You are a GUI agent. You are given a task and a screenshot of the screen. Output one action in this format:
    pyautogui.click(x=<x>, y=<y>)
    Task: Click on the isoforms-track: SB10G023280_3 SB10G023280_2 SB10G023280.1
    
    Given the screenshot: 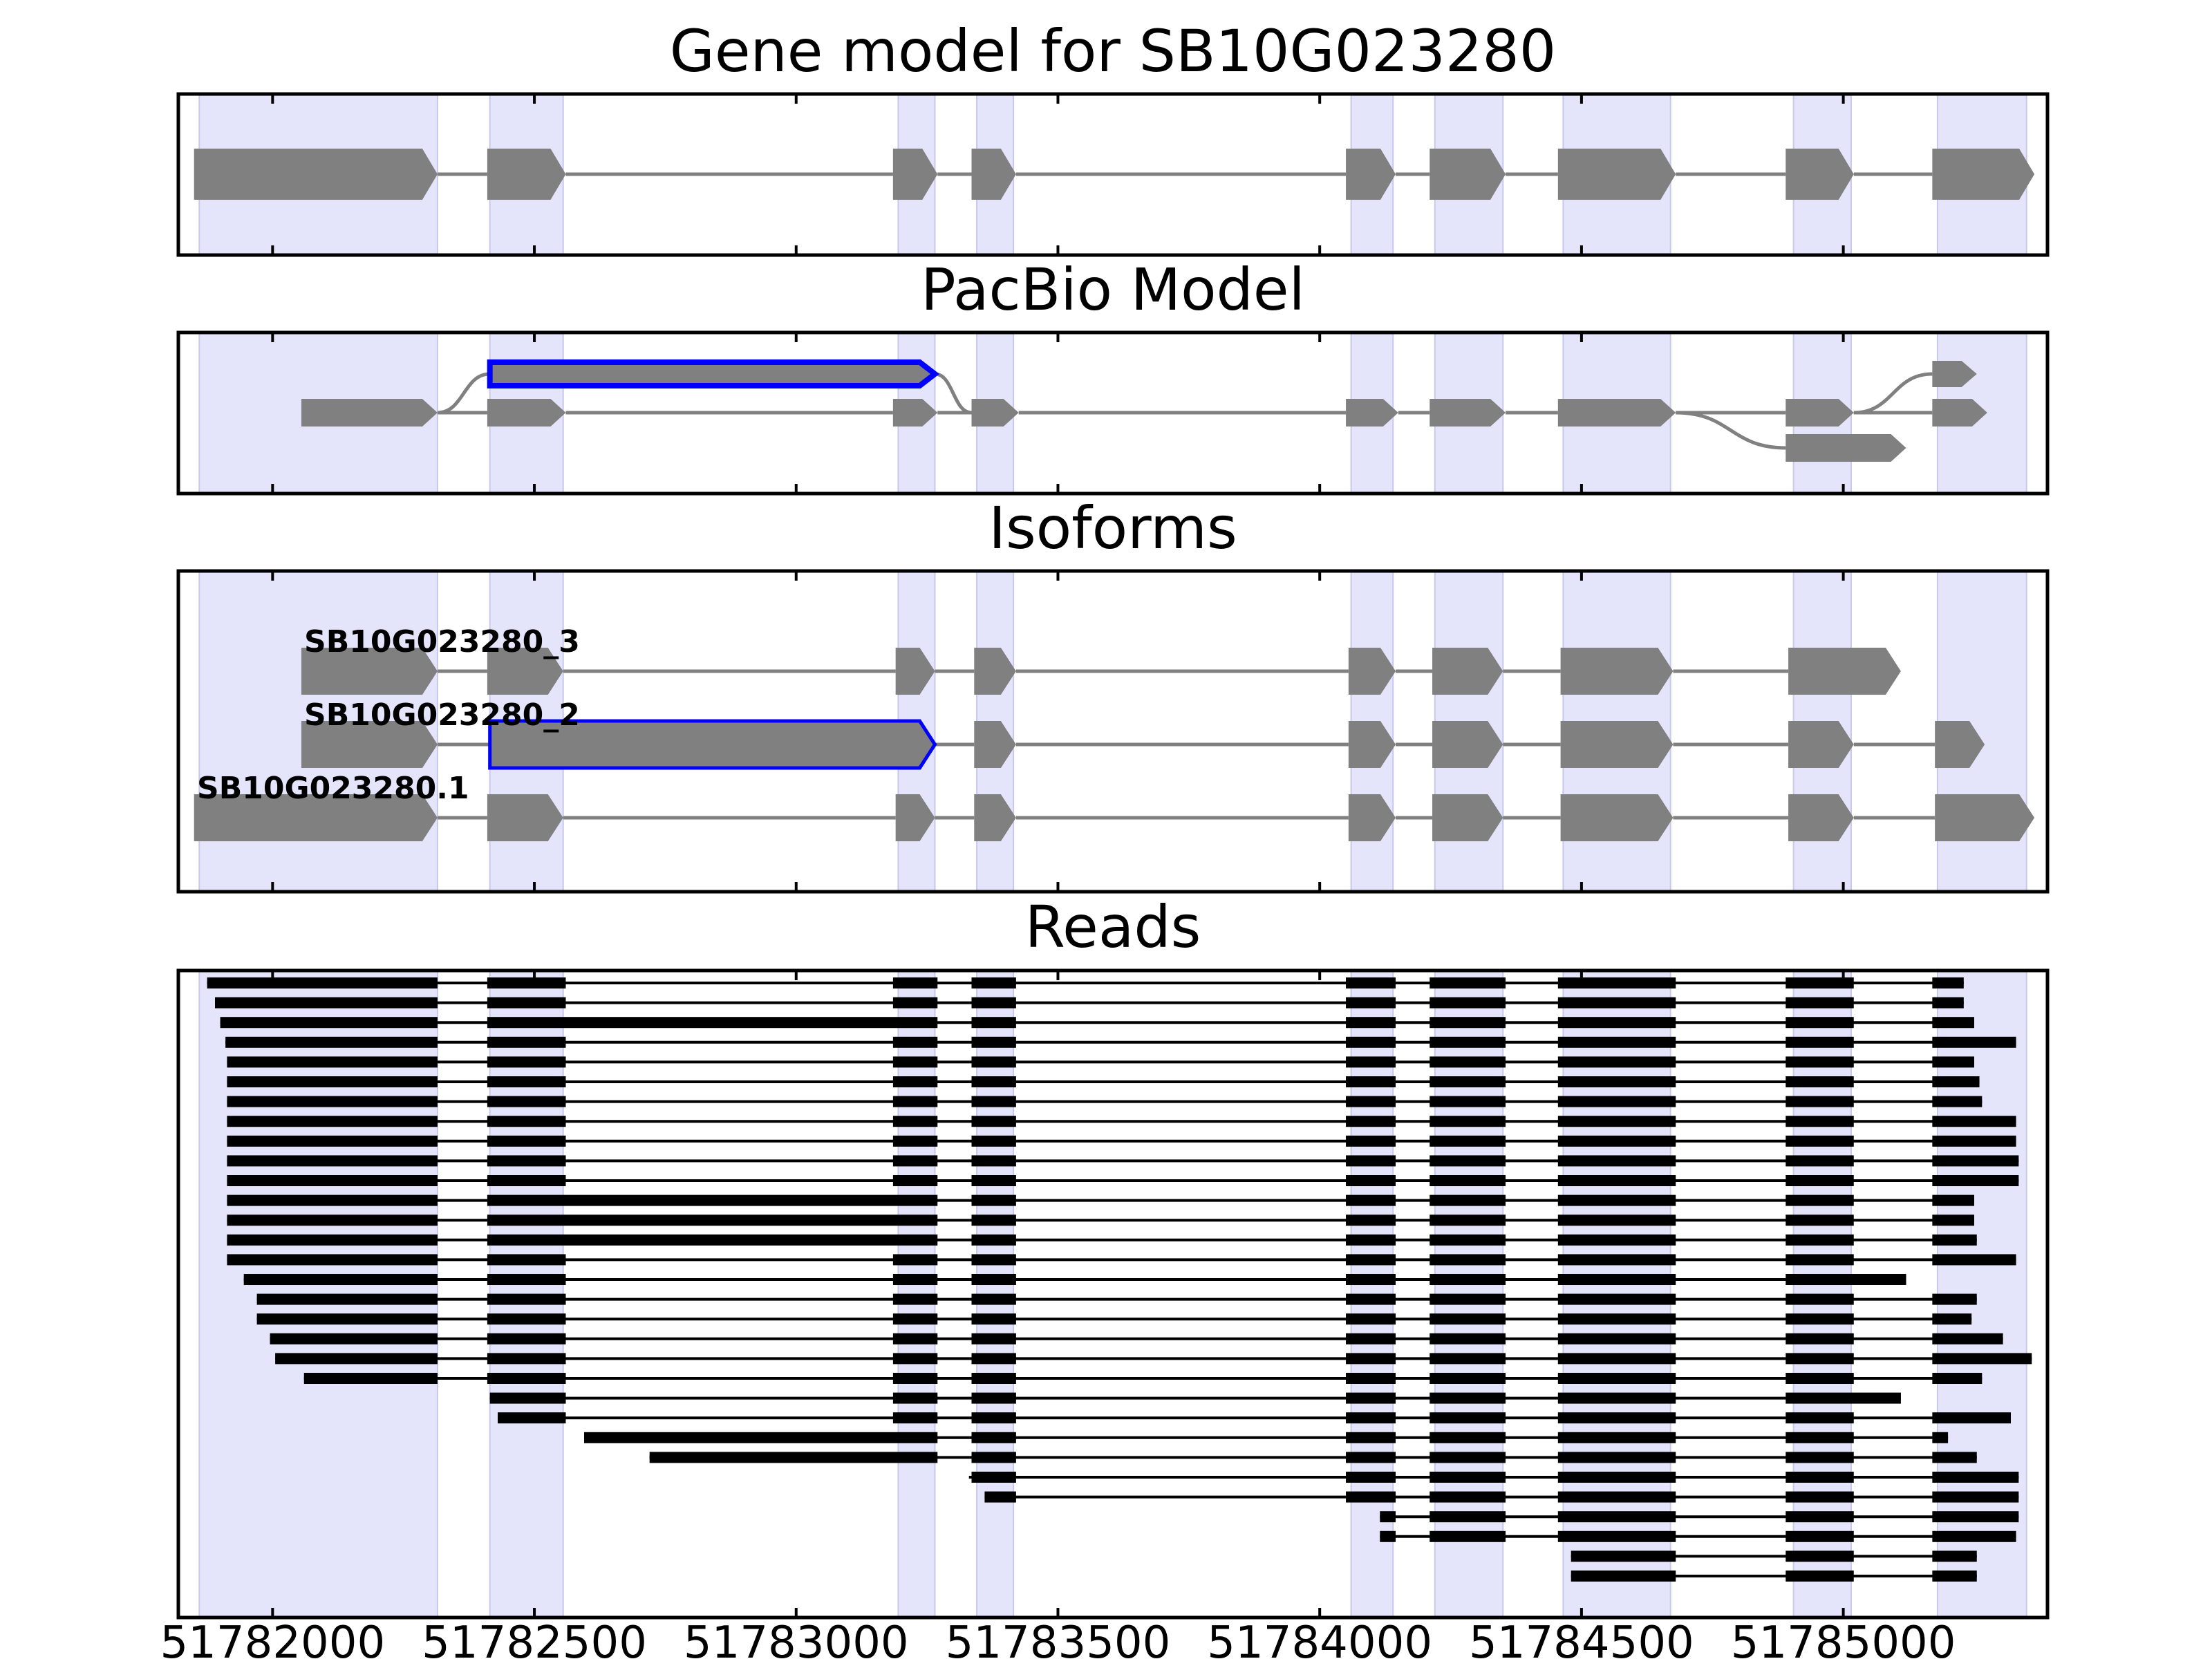 What is the action you would take?
    pyautogui.click(x=1114, y=732)
    